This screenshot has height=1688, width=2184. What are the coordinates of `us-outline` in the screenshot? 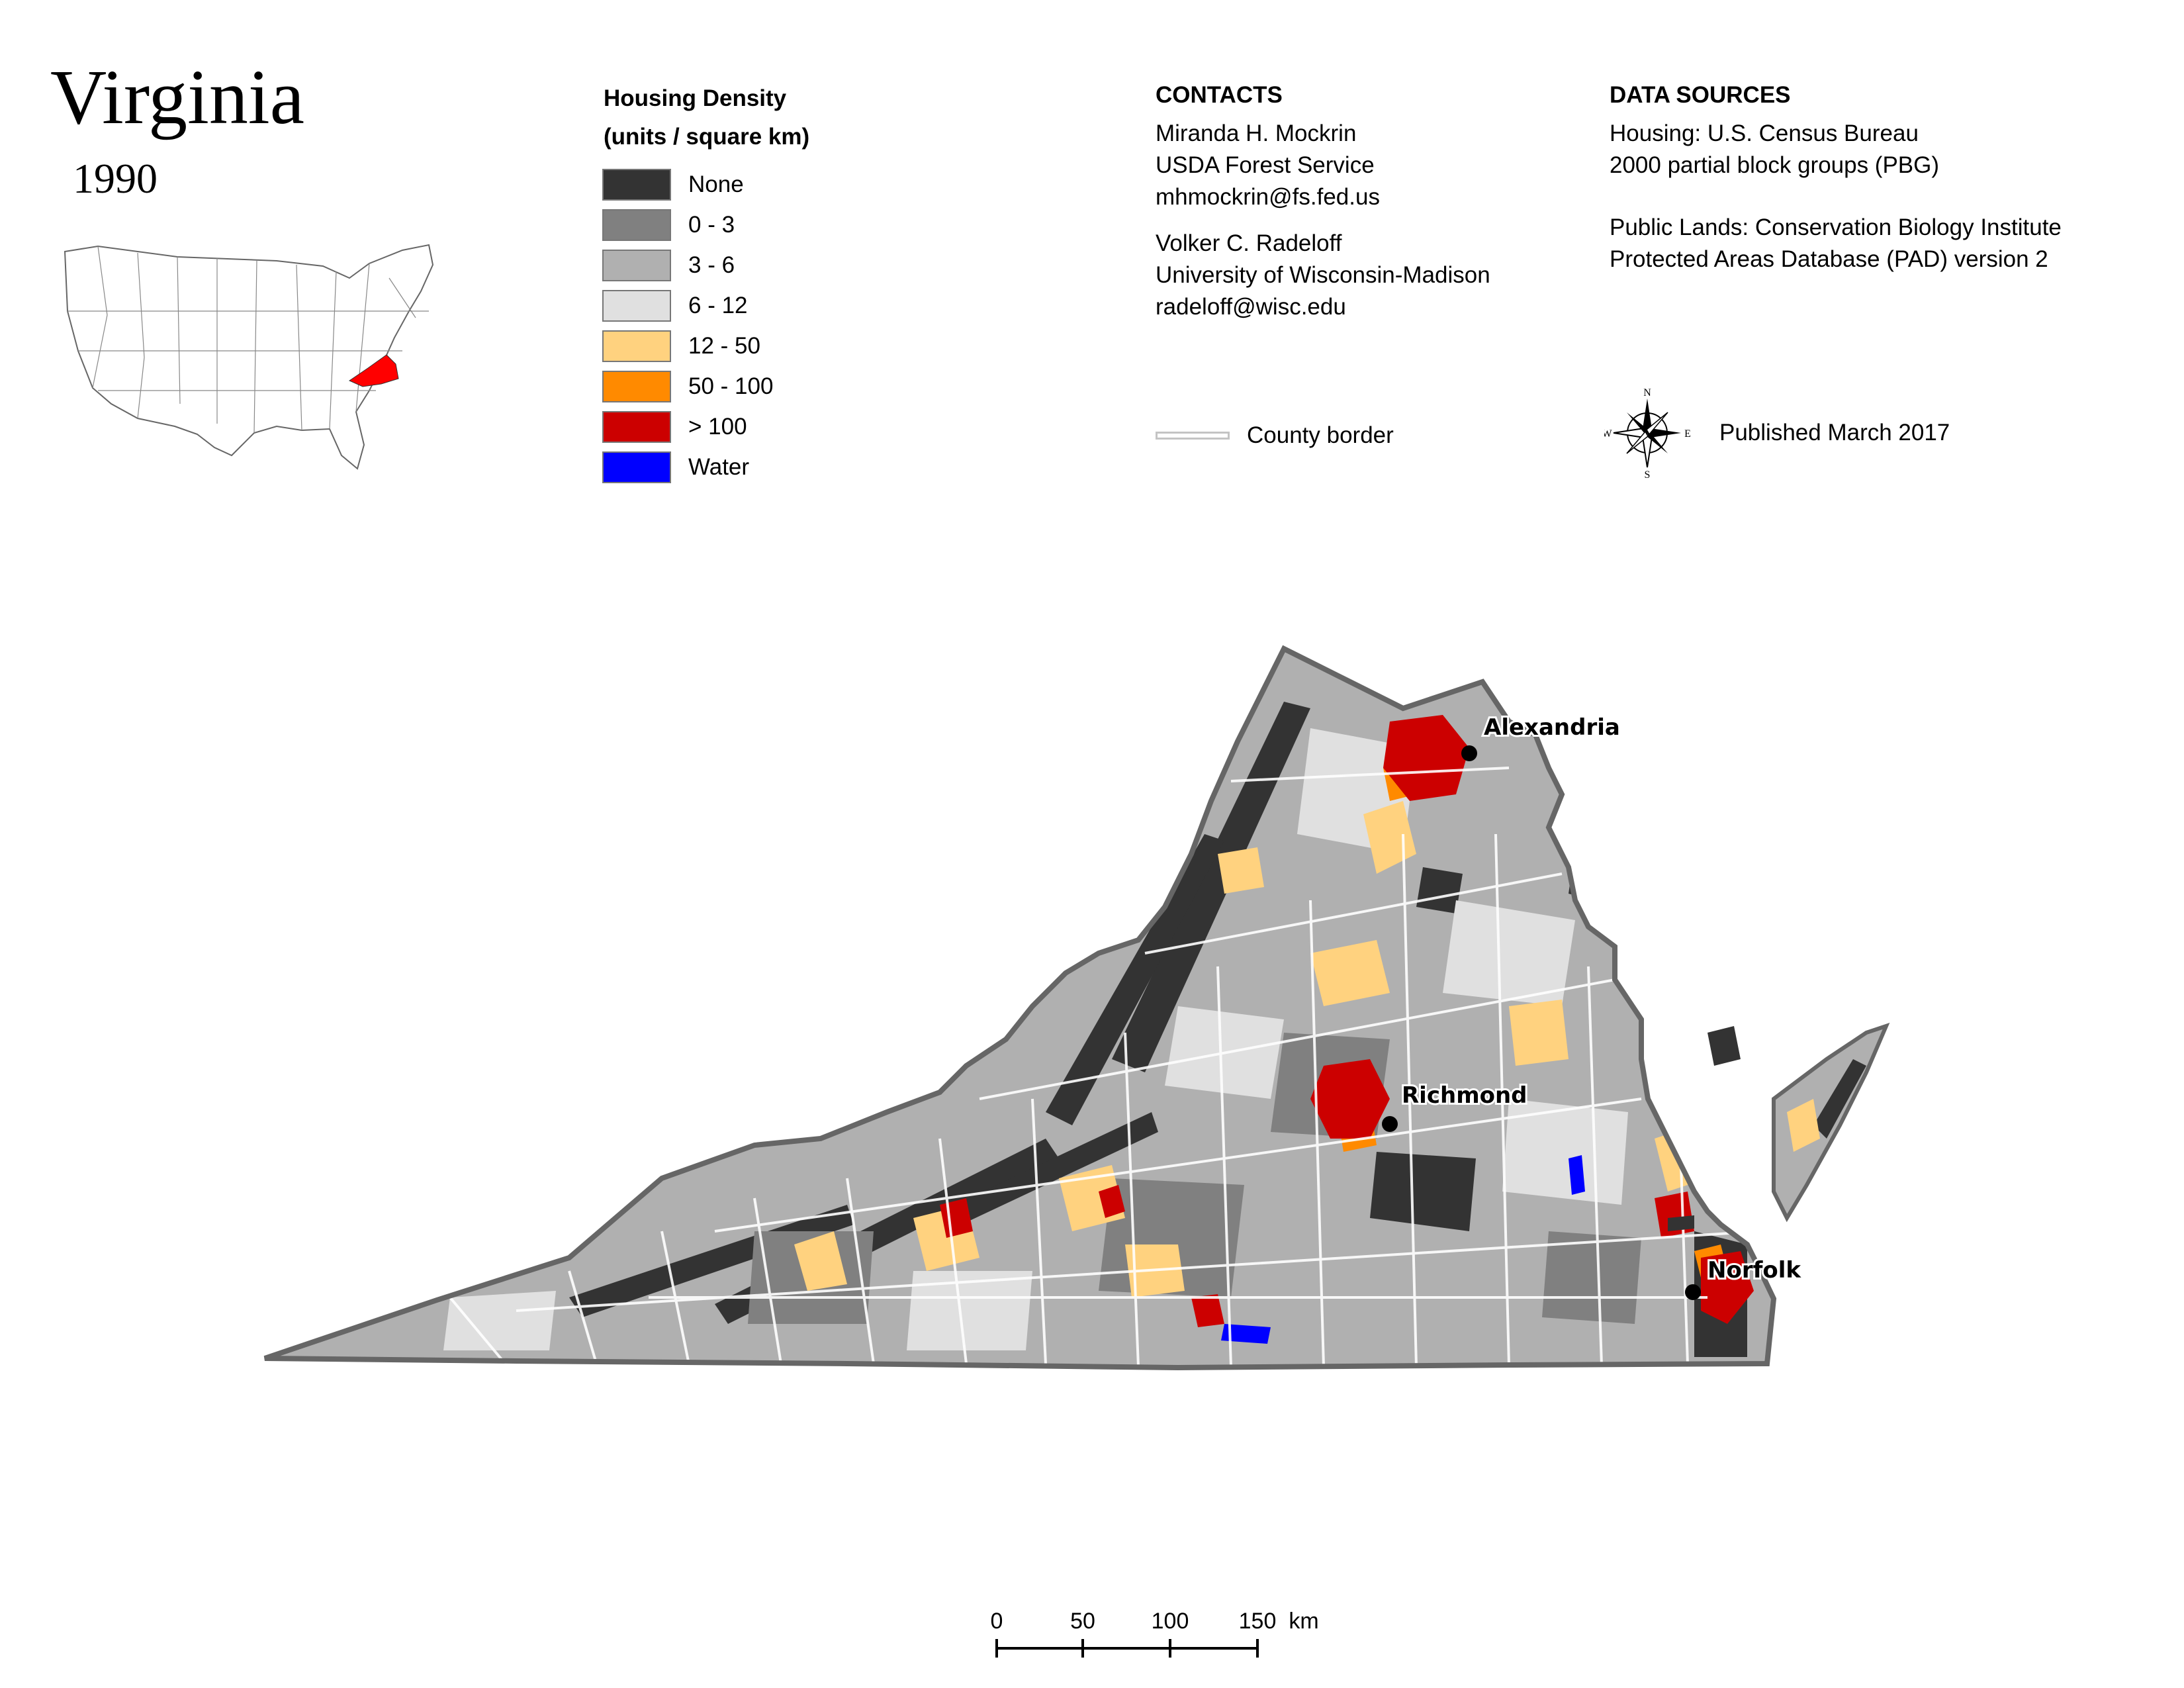 It's located at (249, 357).